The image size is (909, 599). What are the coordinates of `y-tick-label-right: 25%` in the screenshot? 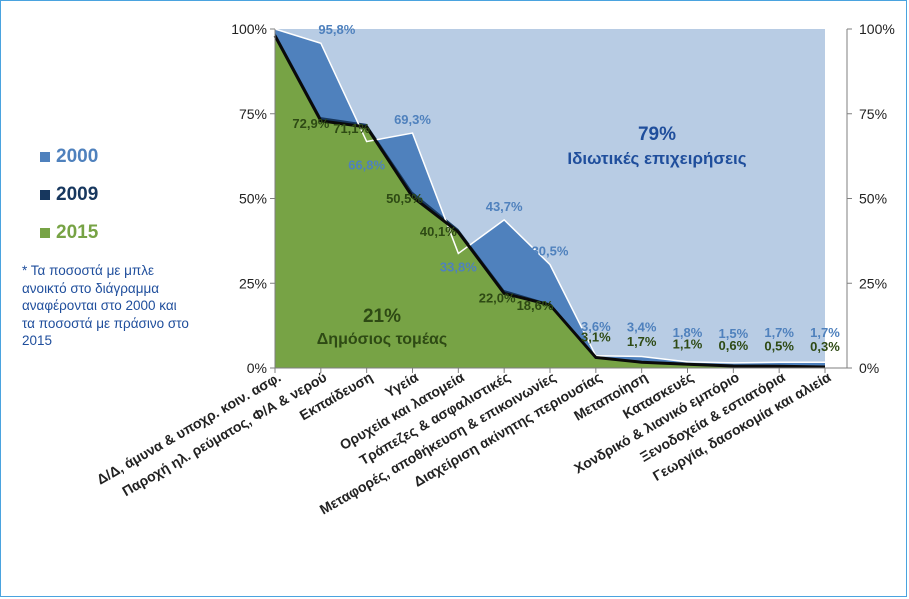 It's located at (873, 283).